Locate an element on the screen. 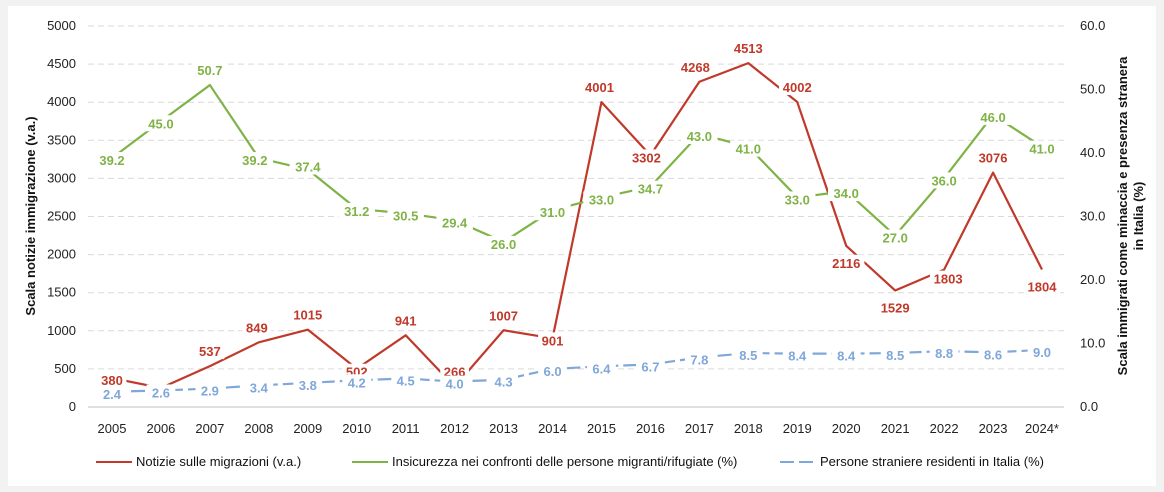 This screenshot has width=1164, height=492. data-label: 4.3 is located at coordinates (504, 382).